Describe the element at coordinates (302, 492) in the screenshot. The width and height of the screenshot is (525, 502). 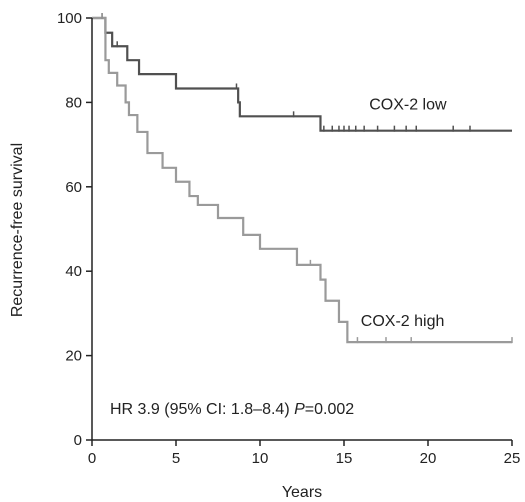
I see `x-axis-title: Years` at that location.